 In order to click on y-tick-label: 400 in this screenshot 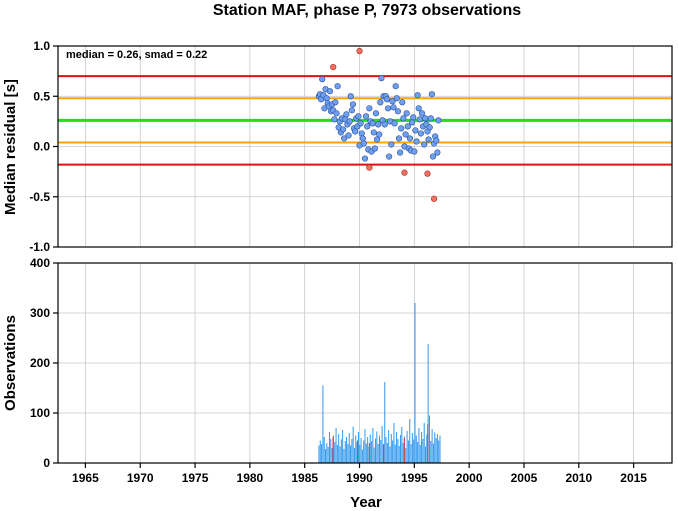, I will do `click(40, 263)`.